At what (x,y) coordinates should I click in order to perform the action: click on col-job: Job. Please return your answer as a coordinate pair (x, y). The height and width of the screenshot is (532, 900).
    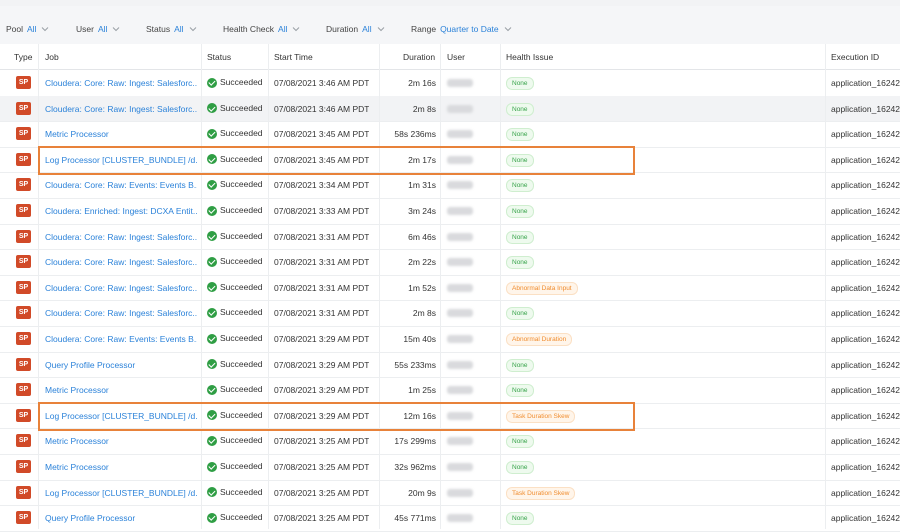
    Looking at the image, I should click on (52, 57).